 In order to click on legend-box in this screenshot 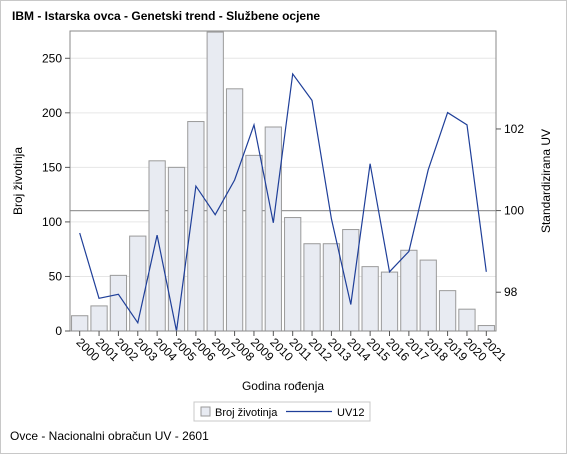, I will do `click(282, 411)`.